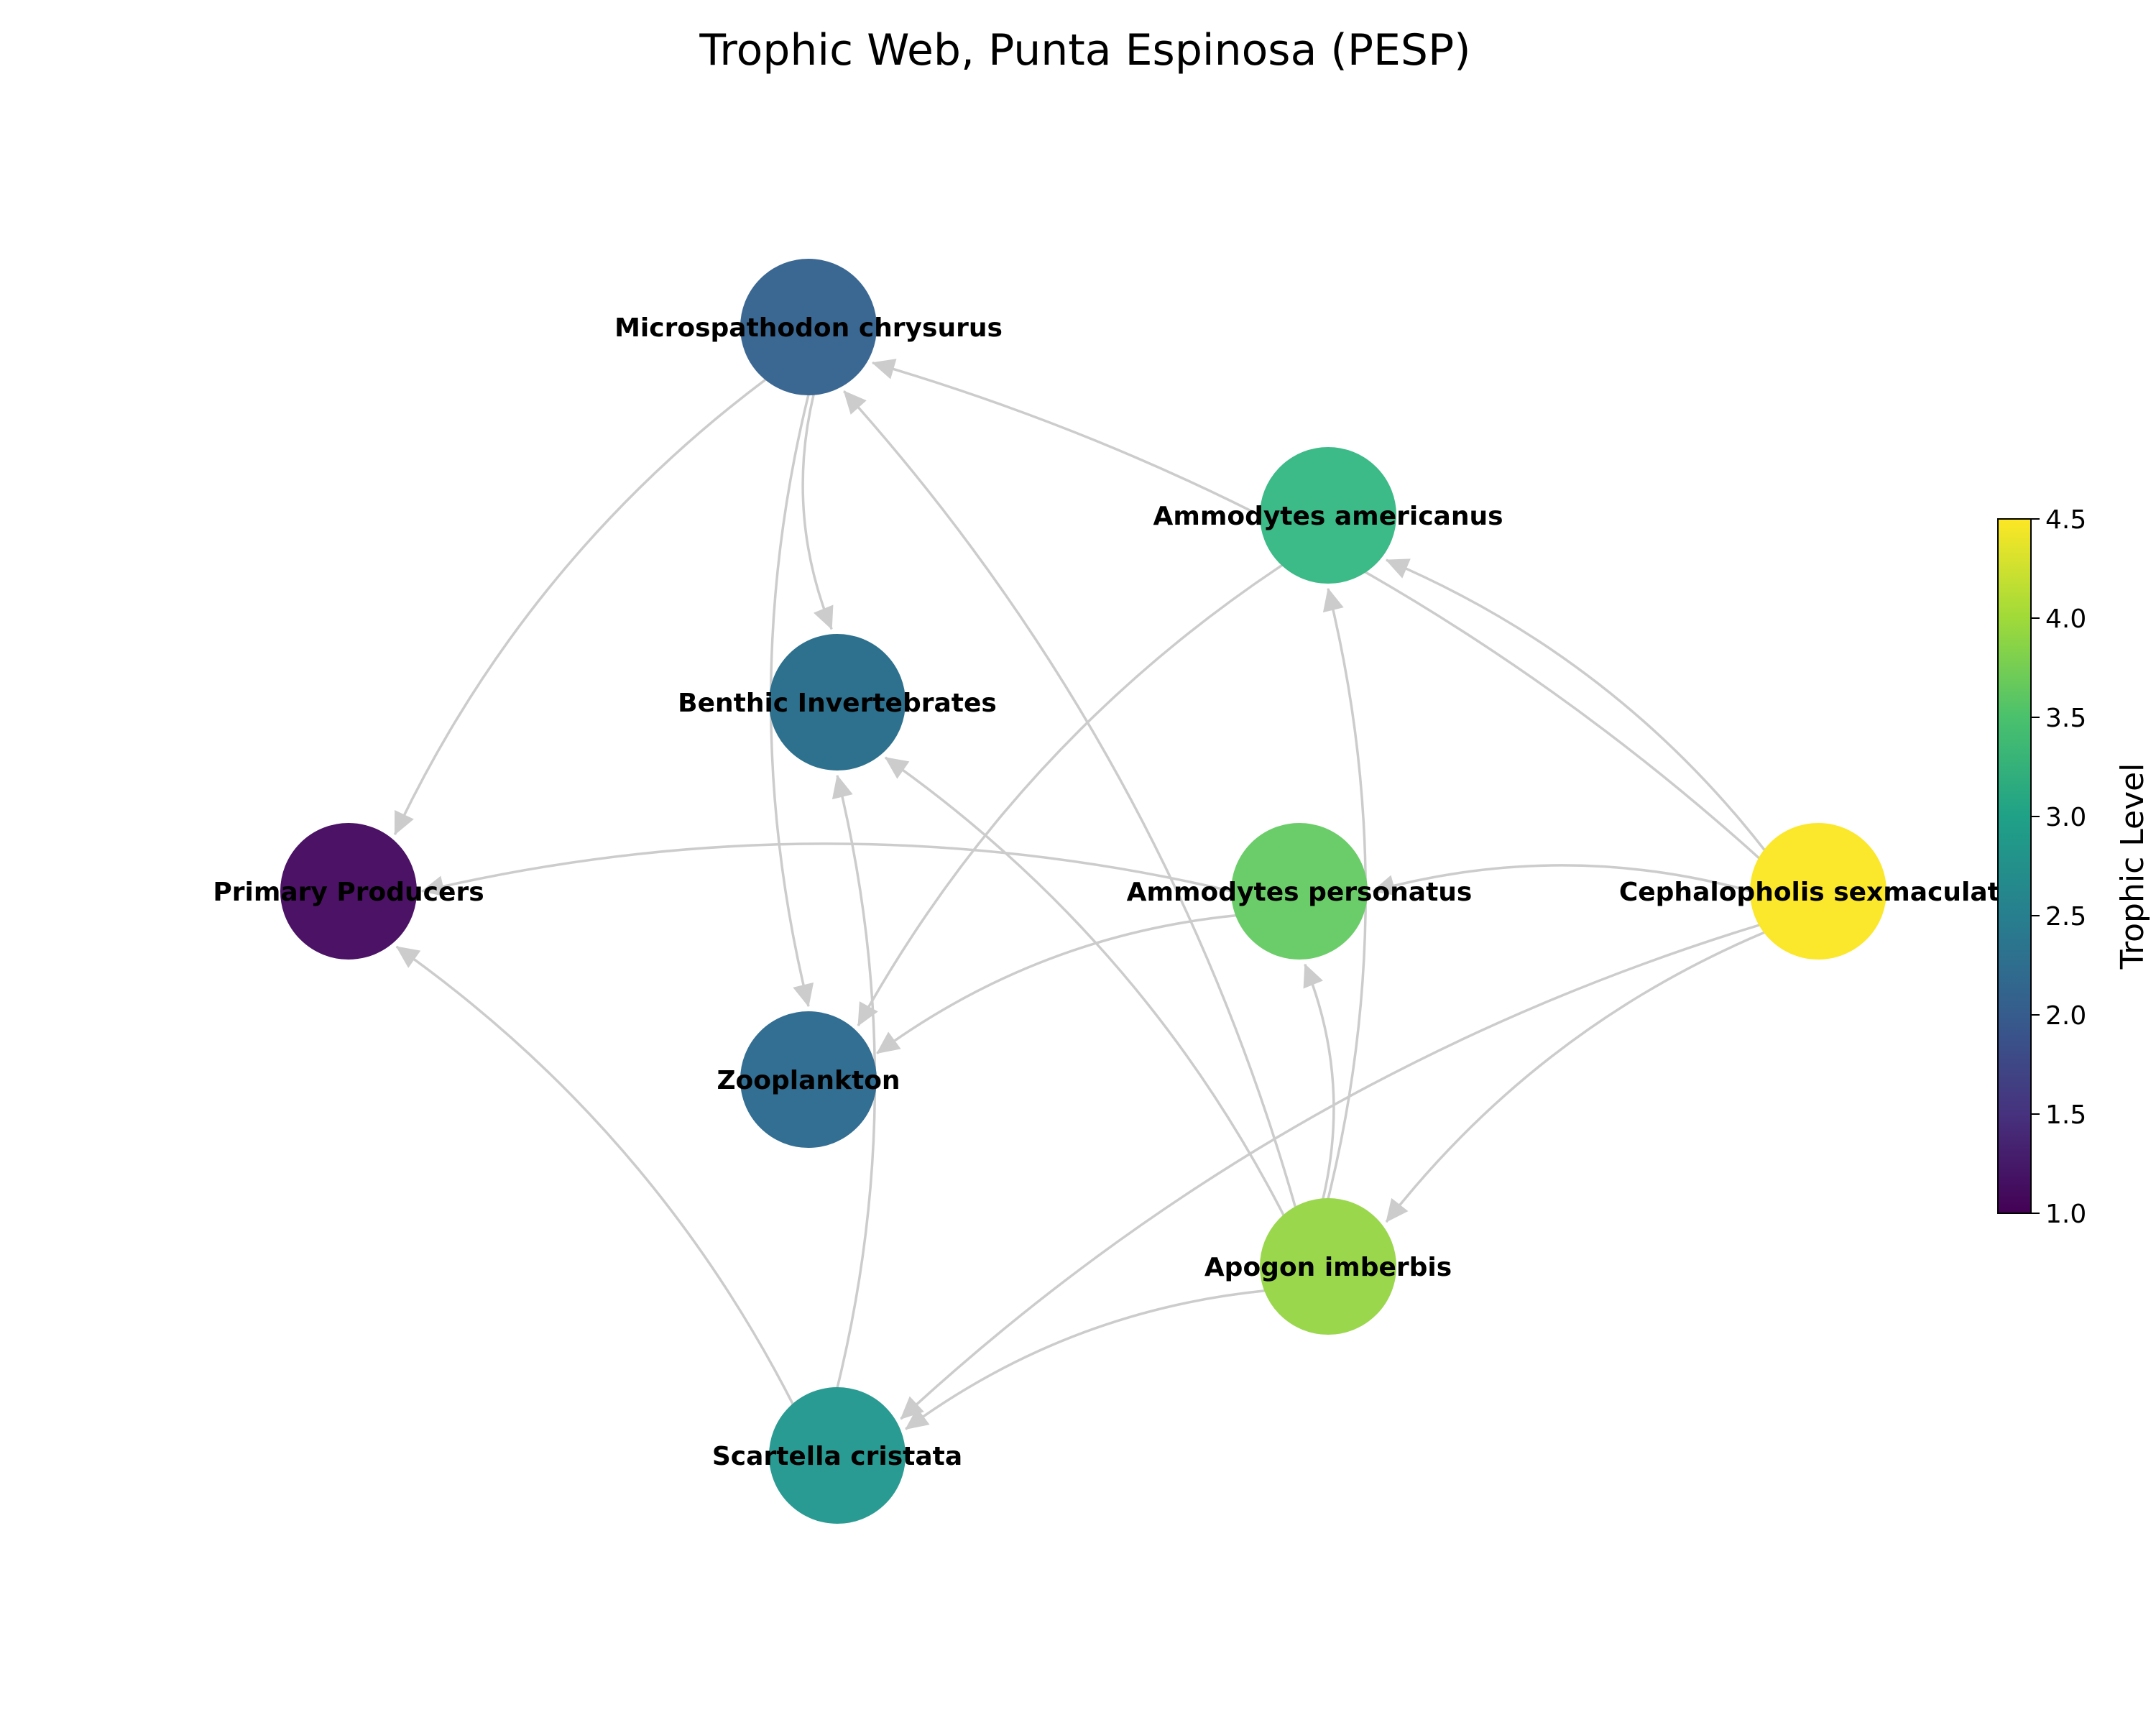 The width and height of the screenshot is (2156, 1725). I want to click on colorbar-tick-label: 2.0, so click(2065, 1016).